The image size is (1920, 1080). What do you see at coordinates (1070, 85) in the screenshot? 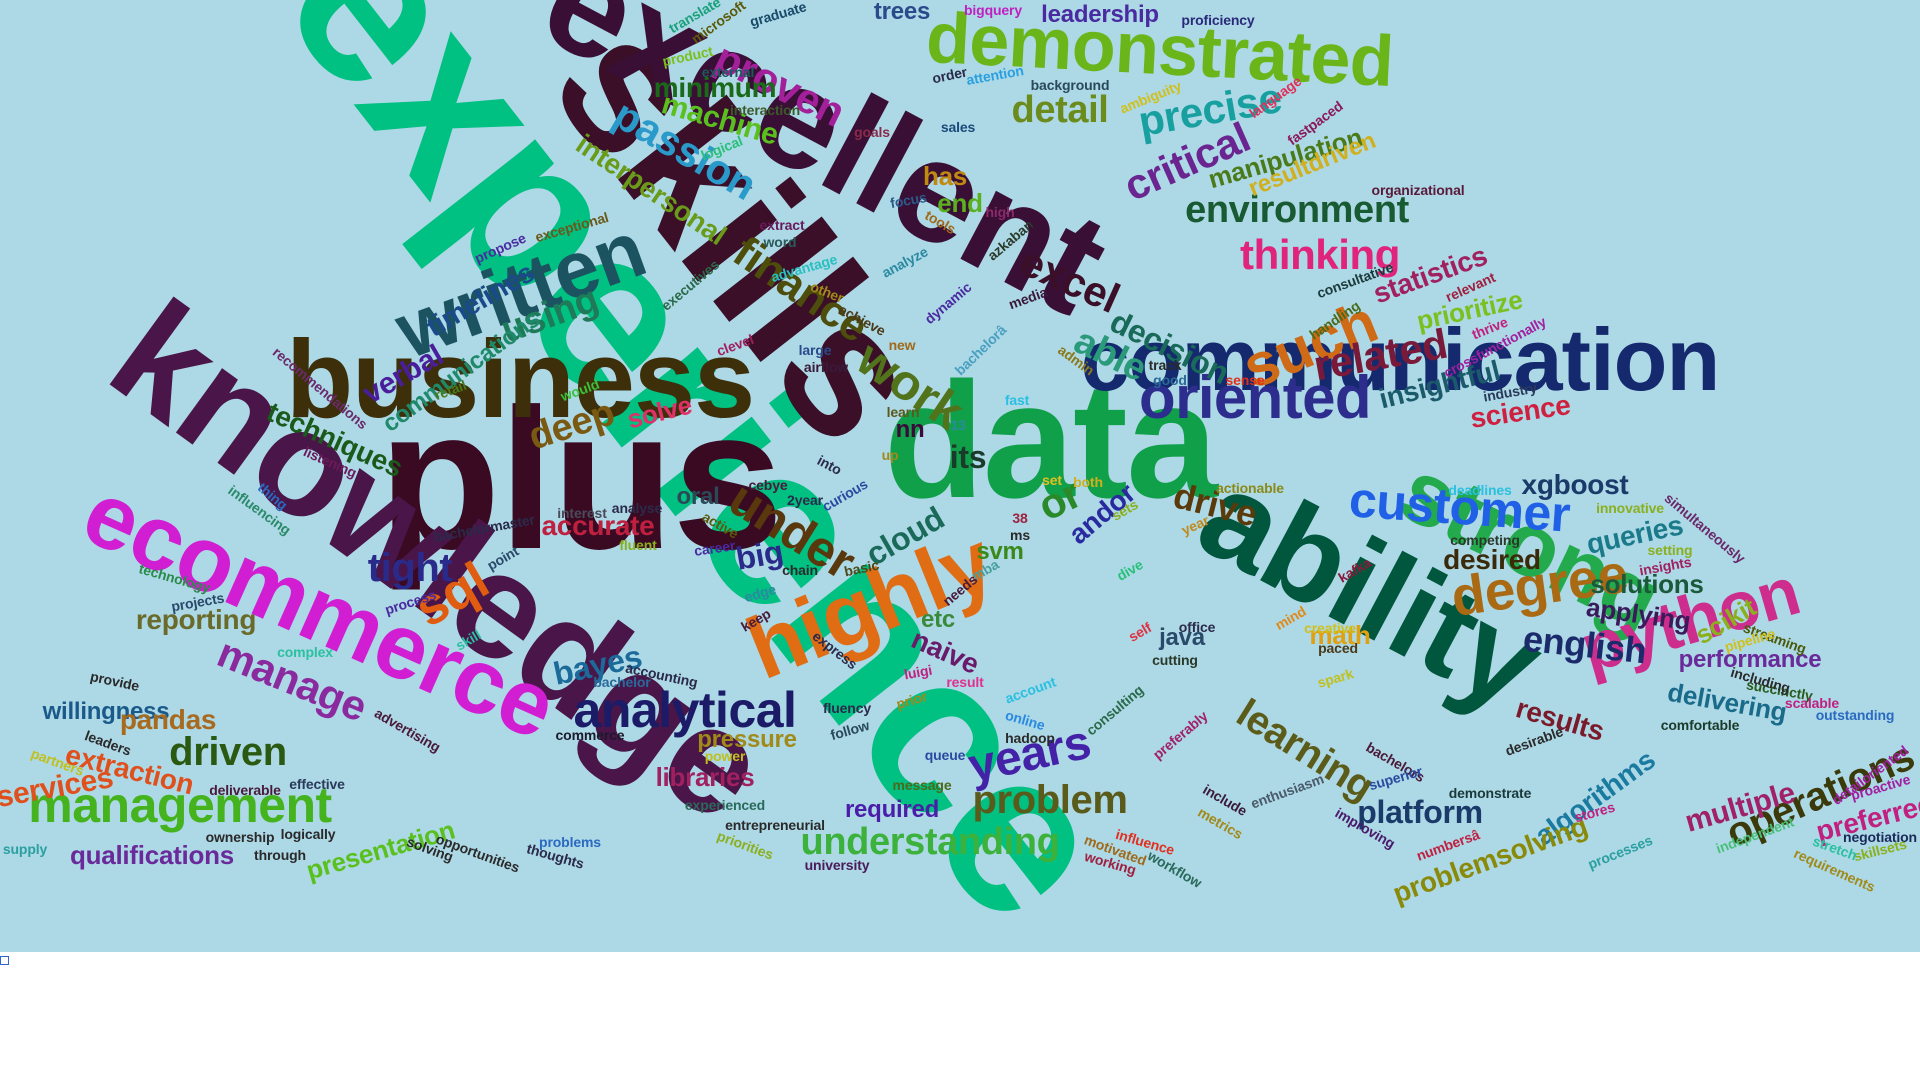
I see `word-background: background` at bounding box center [1070, 85].